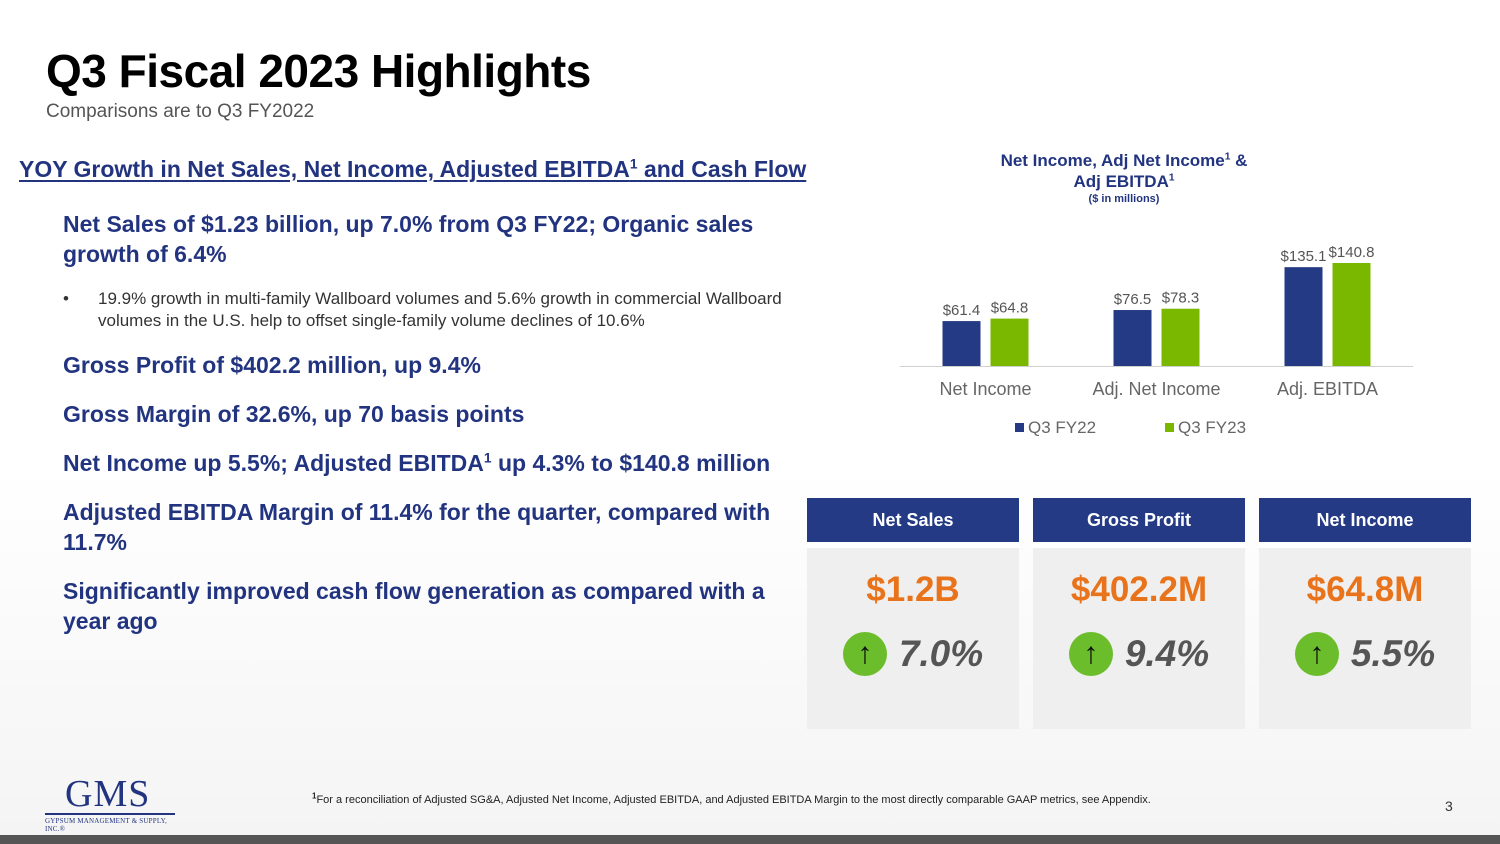  I want to click on logo-mark: GMS, so click(108, 794).